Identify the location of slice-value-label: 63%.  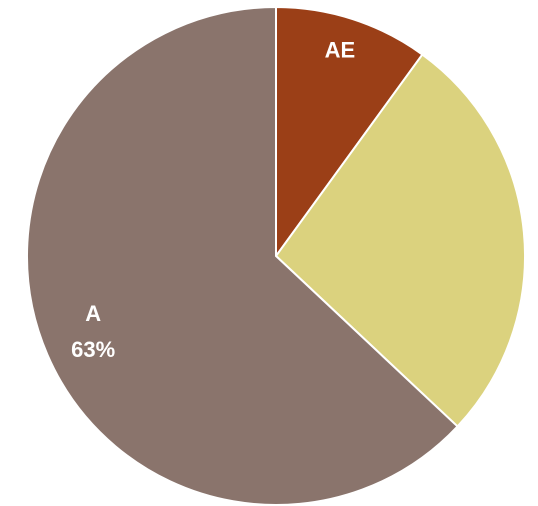
(93, 349).